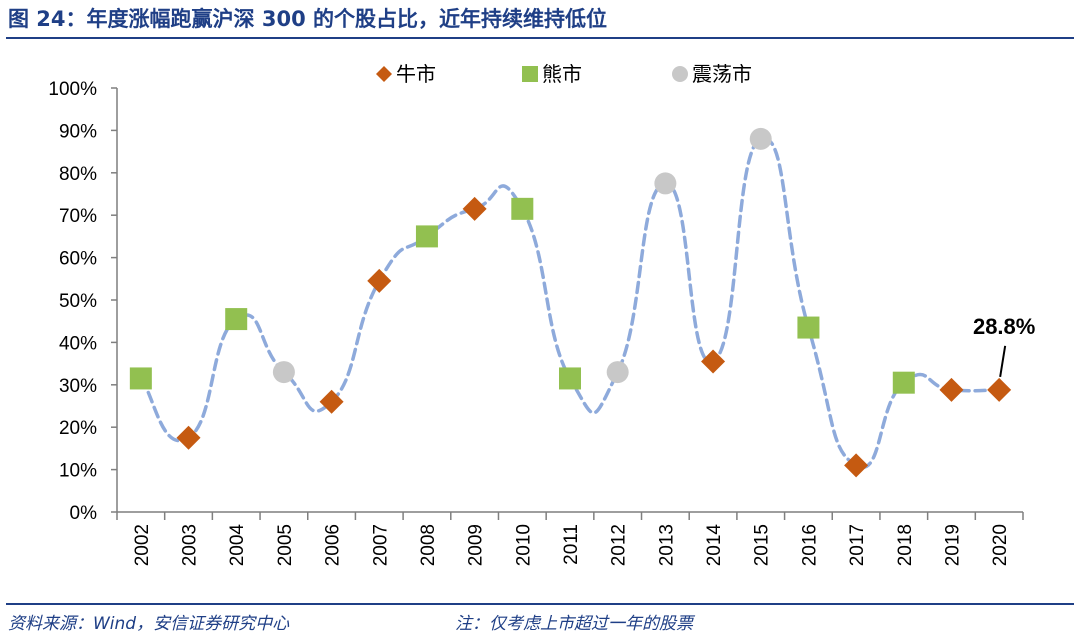 The image size is (1080, 640). What do you see at coordinates (78, 301) in the screenshot?
I see `y-tick-label: 50%` at bounding box center [78, 301].